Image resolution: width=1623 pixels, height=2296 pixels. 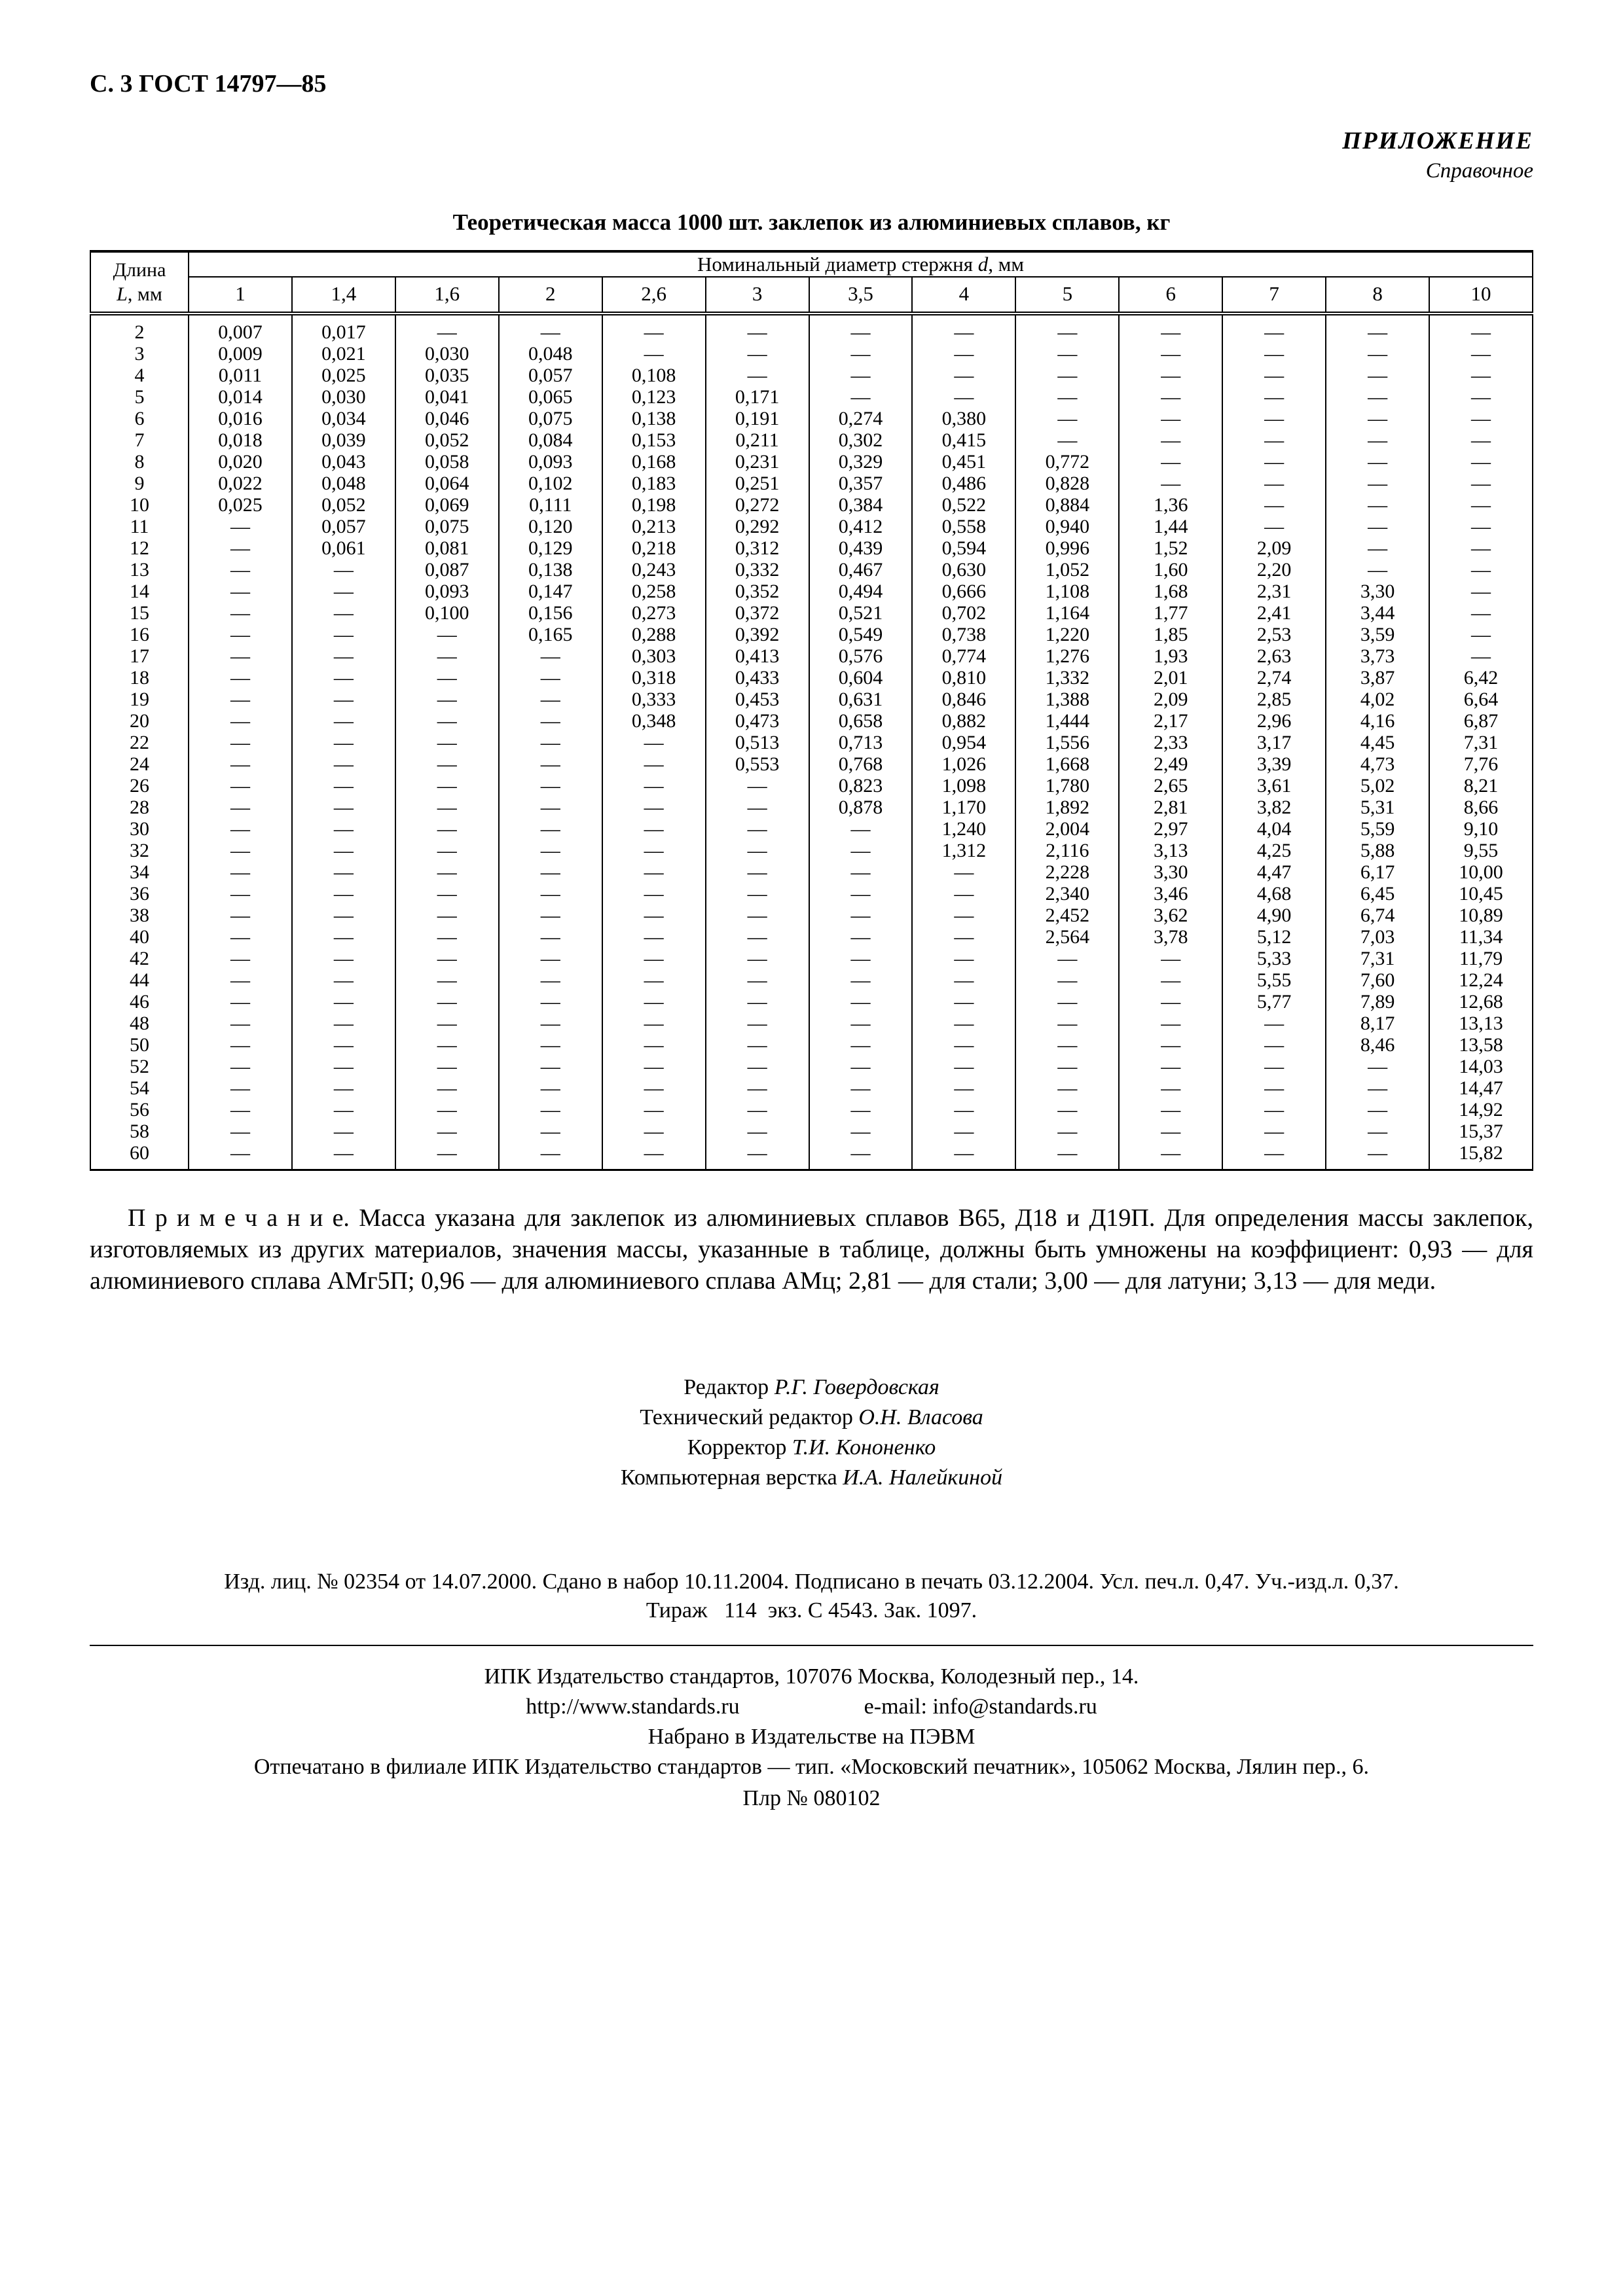 What do you see at coordinates (653, 721) in the screenshot?
I see `mass-cell: 0,348` at bounding box center [653, 721].